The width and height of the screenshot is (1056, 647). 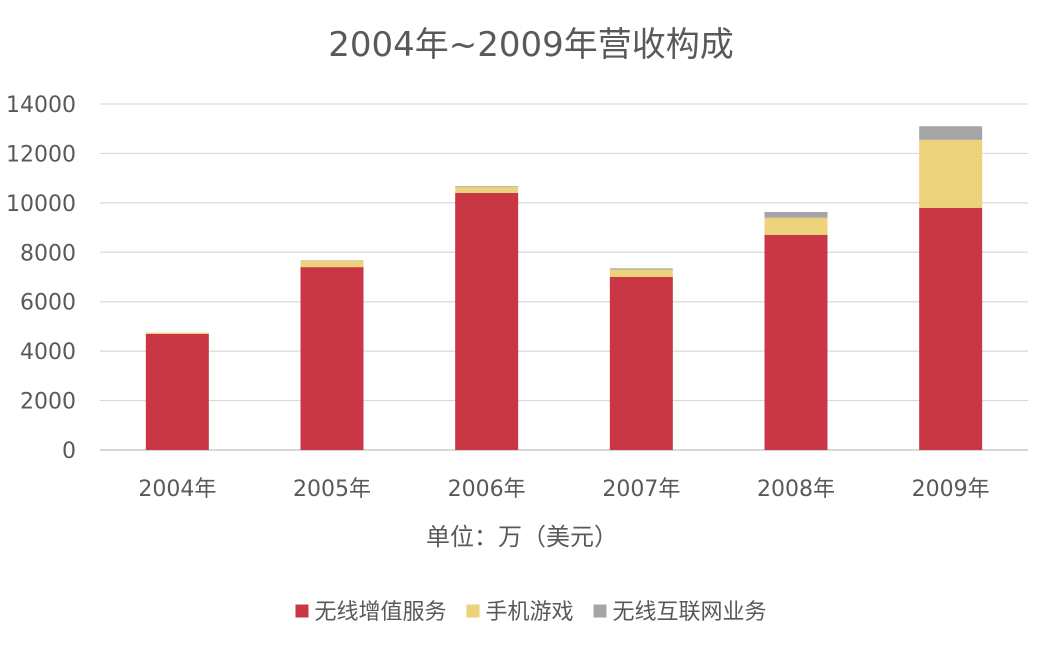 I want to click on x-tick-label: 2009年, so click(x=951, y=489).